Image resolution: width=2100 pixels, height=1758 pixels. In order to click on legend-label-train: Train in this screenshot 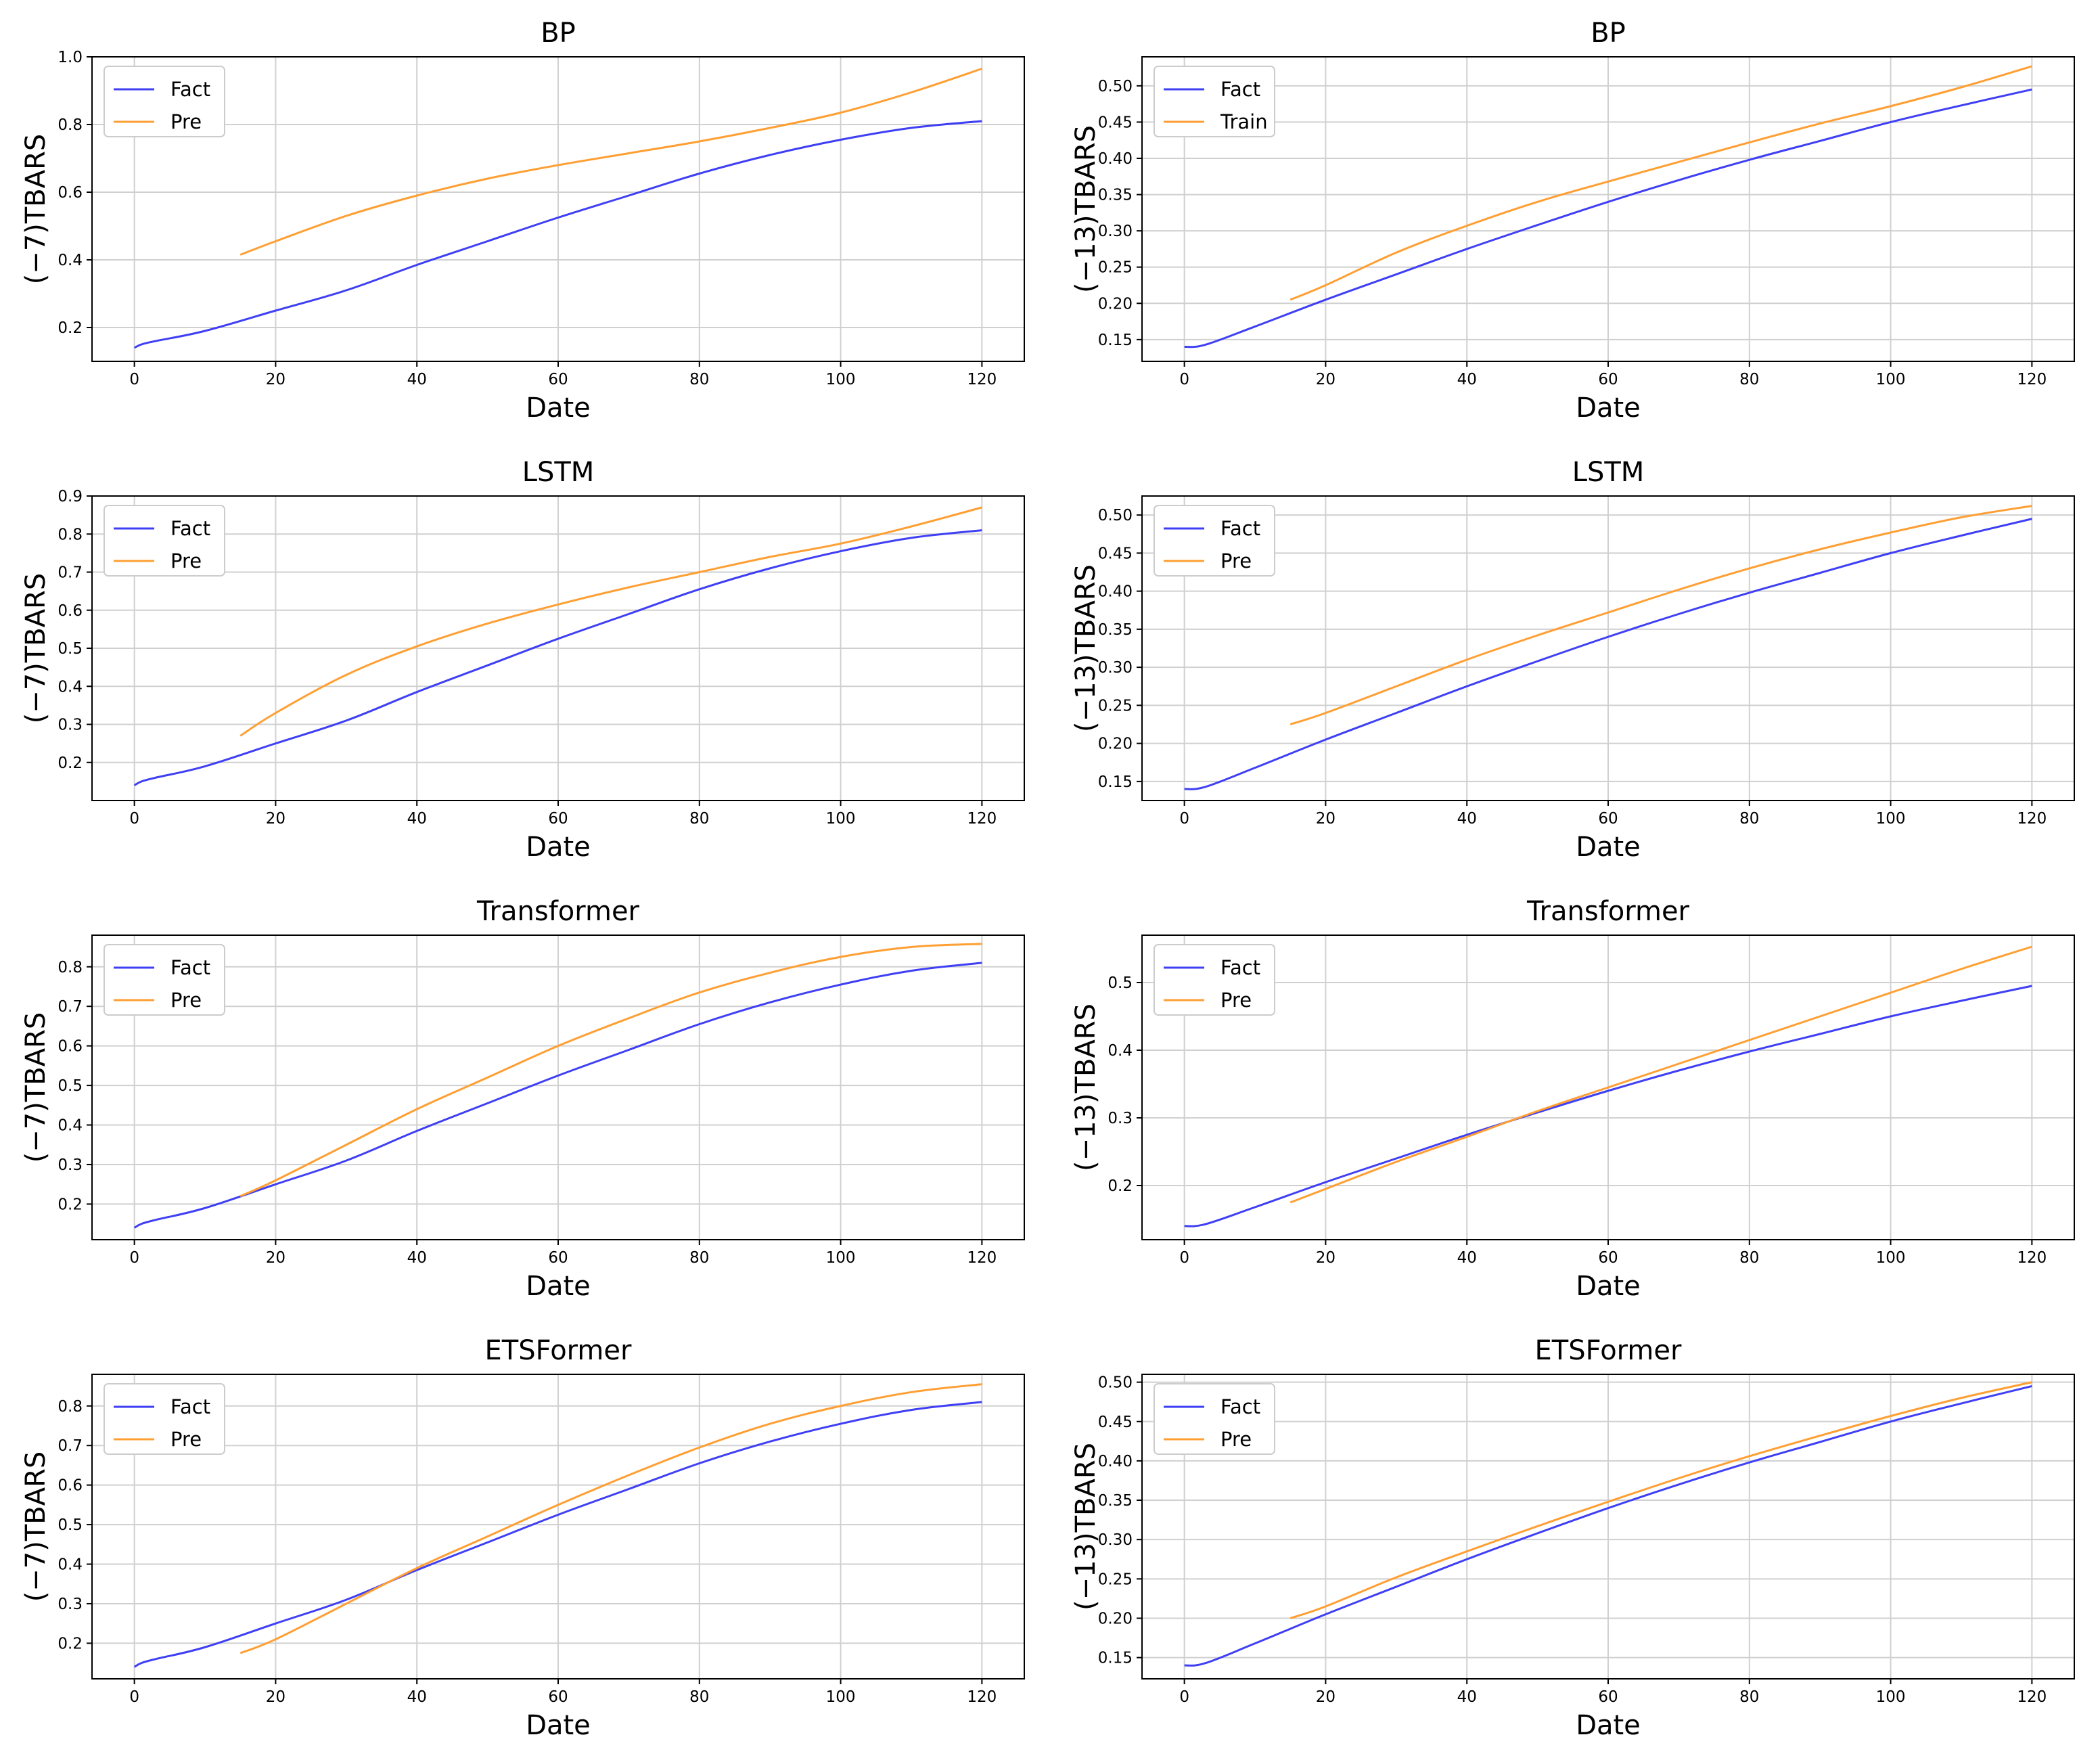, I will do `click(1244, 121)`.